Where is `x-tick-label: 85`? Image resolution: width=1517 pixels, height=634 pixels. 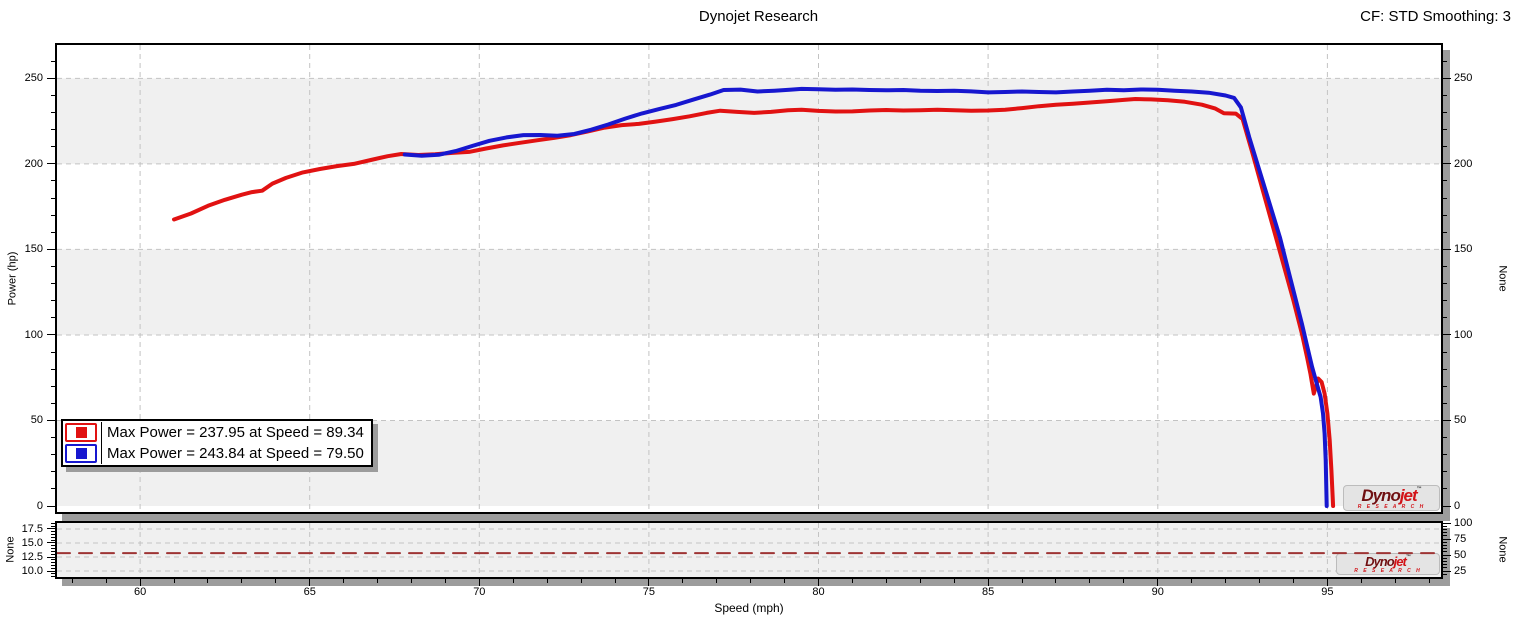 x-tick-label: 85 is located at coordinates (988, 592).